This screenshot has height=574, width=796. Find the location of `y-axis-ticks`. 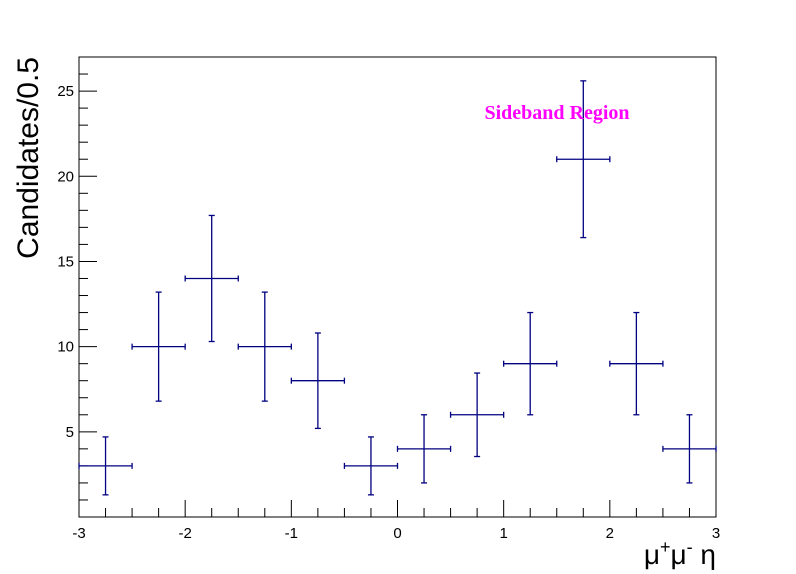

y-axis-ticks is located at coordinates (88, 278).